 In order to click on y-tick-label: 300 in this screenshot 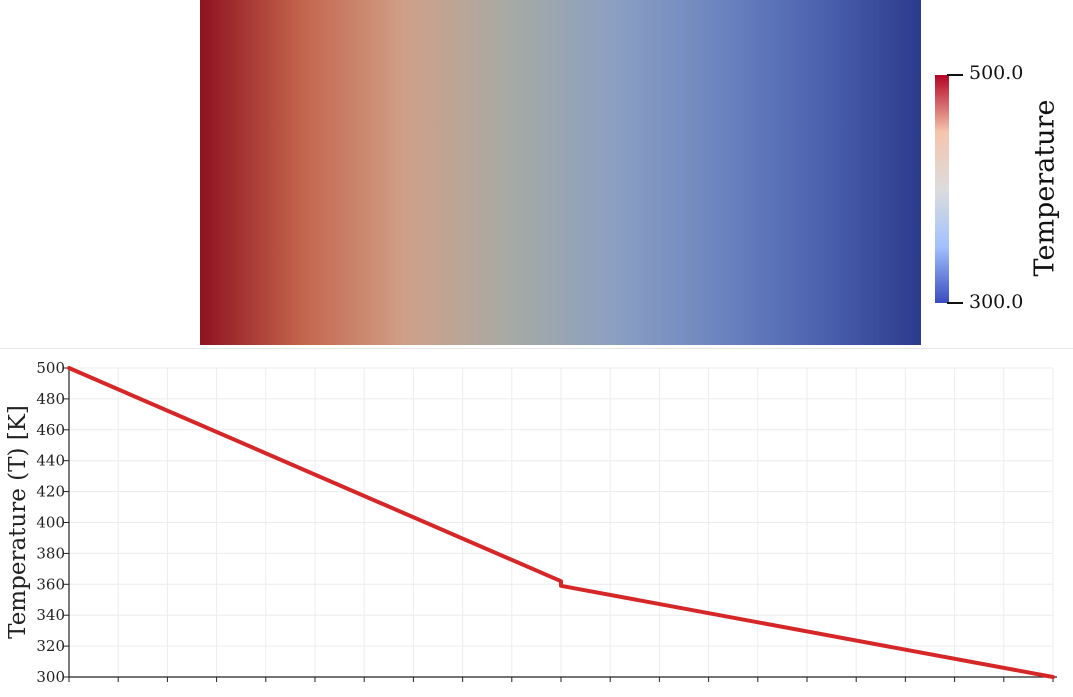, I will do `click(50, 677)`.